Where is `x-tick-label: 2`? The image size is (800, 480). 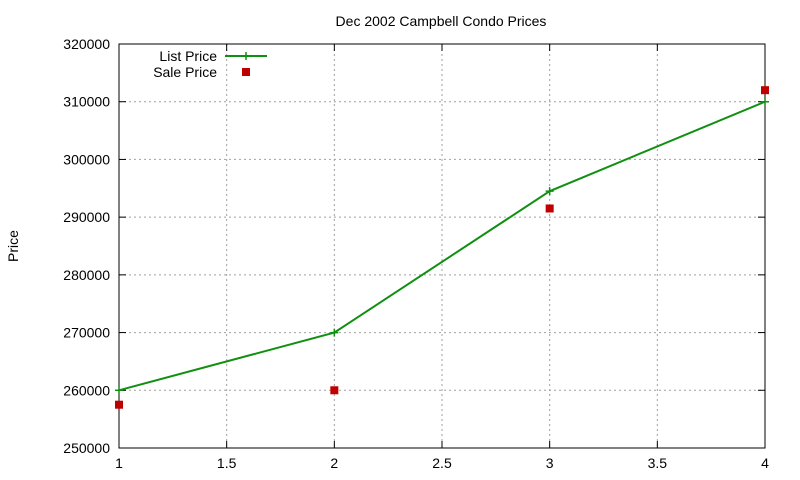
x-tick-label: 2 is located at coordinates (334, 463).